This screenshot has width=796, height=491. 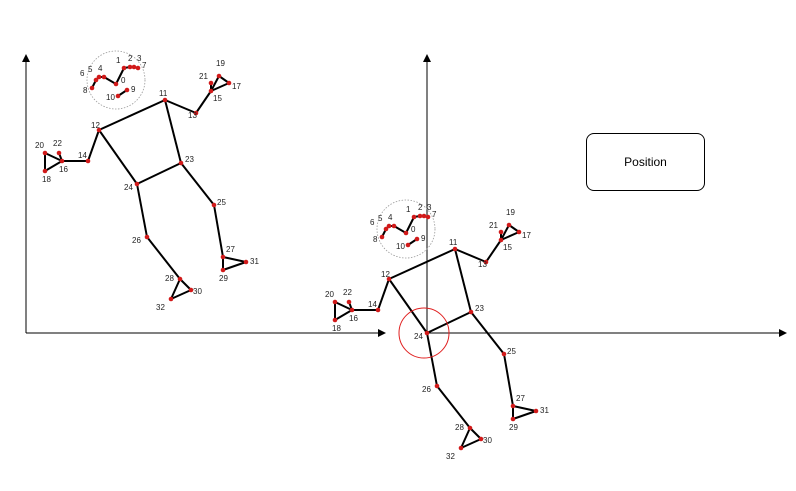 What do you see at coordinates (236, 86) in the screenshot?
I see `original-joint-label-17: 17` at bounding box center [236, 86].